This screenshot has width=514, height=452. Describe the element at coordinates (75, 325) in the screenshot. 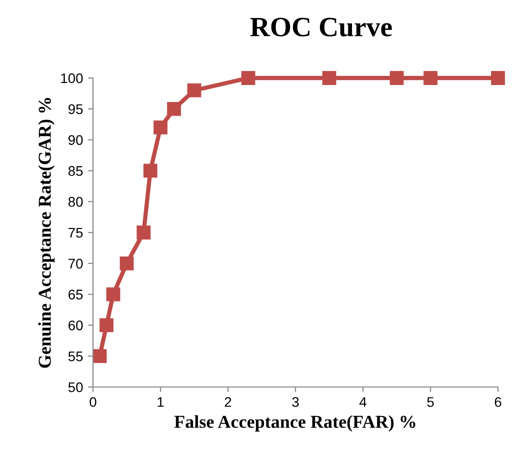

I see `y-tick-label: 60` at that location.